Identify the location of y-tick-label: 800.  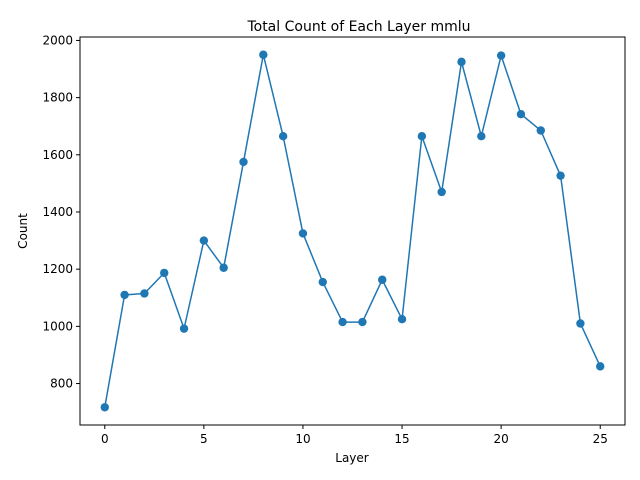
(61, 384).